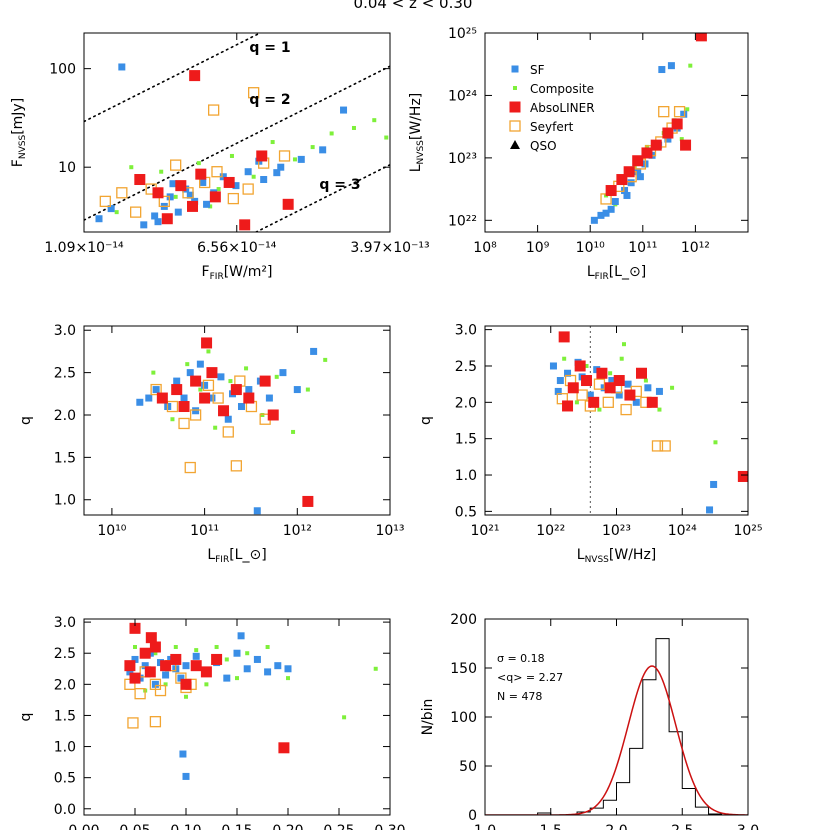 The image size is (830, 830). Describe the element at coordinates (463, 669) in the screenshot. I see `y-tick-label: 150` at that location.